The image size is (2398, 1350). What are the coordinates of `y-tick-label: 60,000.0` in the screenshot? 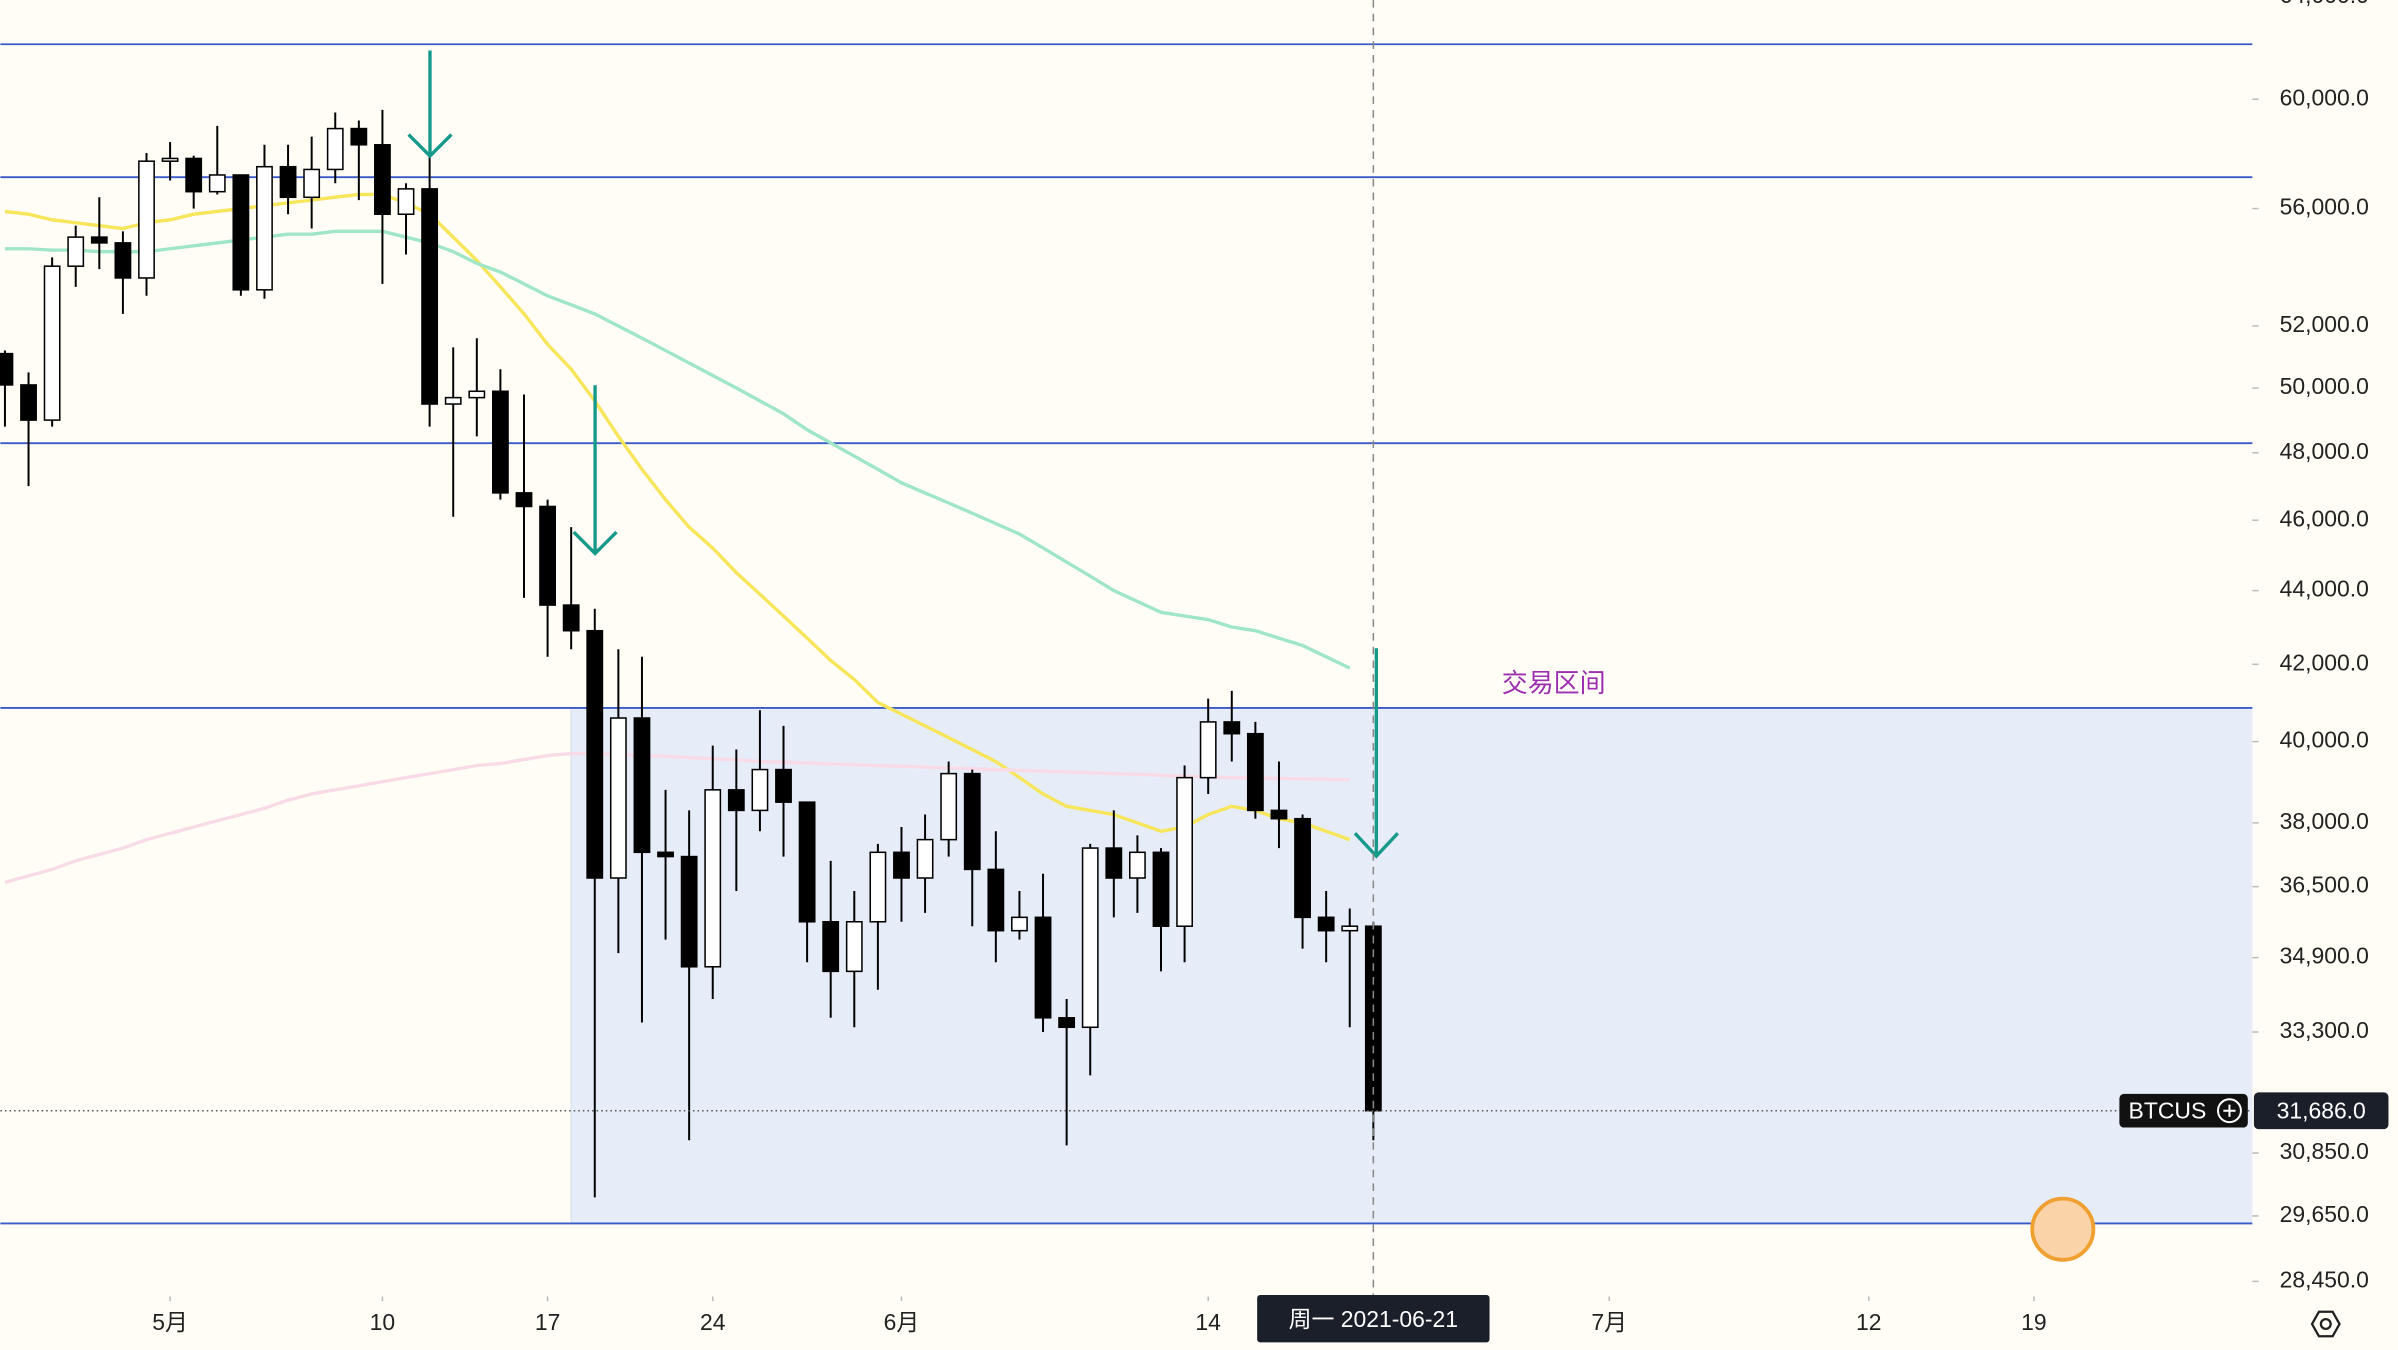 It's located at (2324, 97).